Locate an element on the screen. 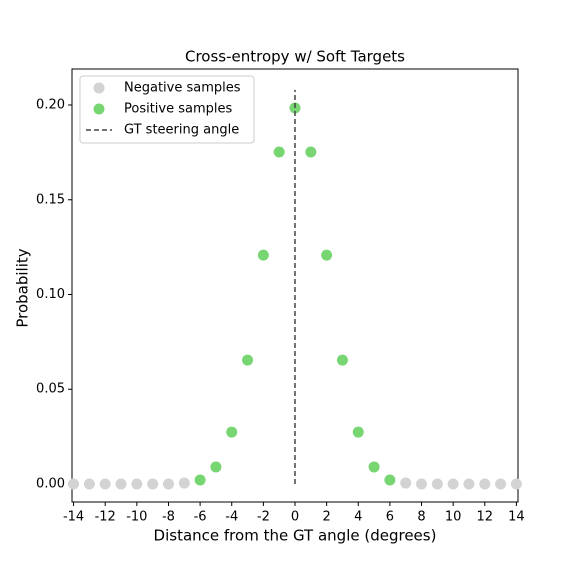 The width and height of the screenshot is (576, 580). y-tick-label: 0.15 is located at coordinates (50, 199).